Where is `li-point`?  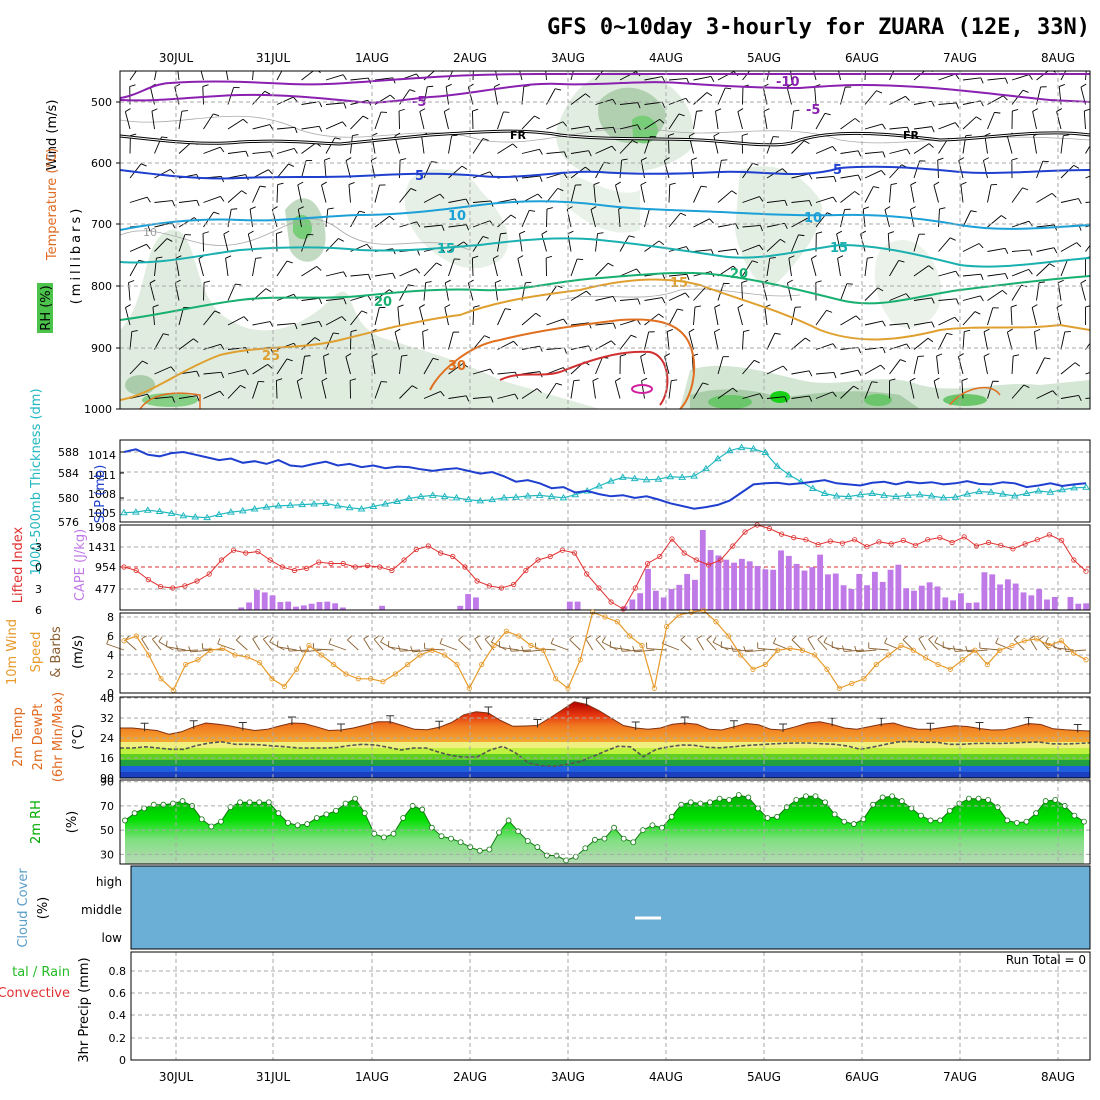 li-point is located at coordinates (940, 537).